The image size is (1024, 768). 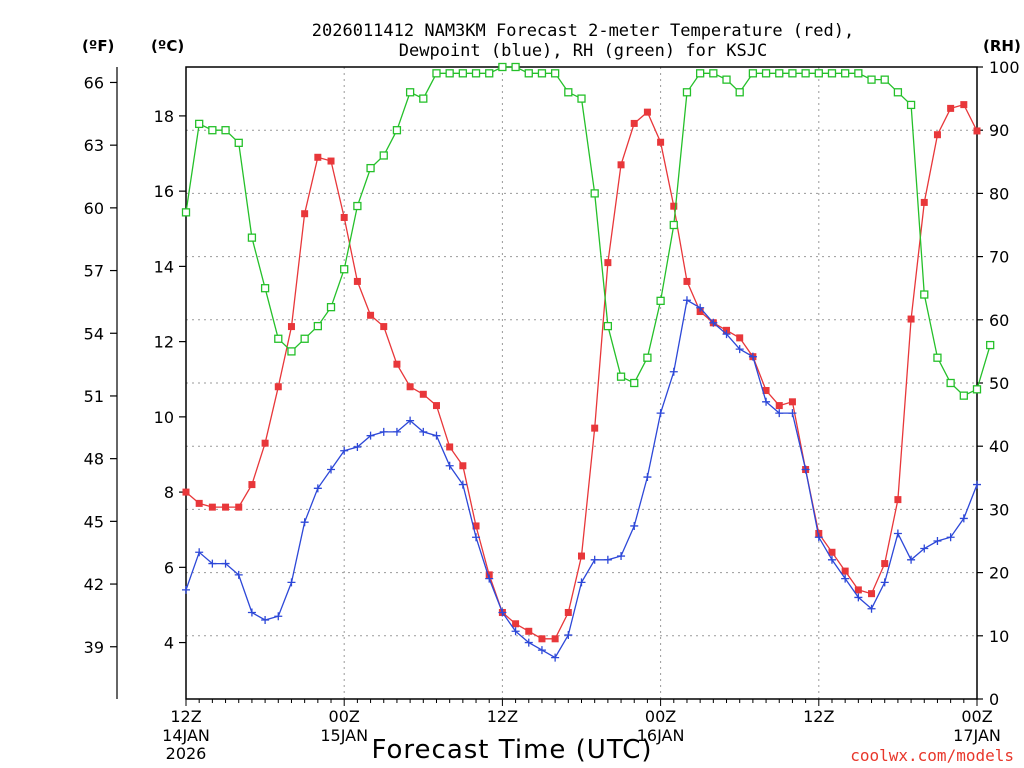 I want to click on left-unit-celsius: (ºC), so click(x=167, y=46).